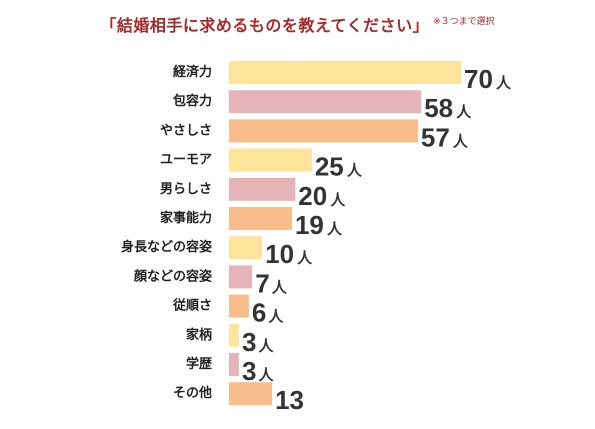 The height and width of the screenshot is (429, 595). I want to click on value-label: 6, so click(259, 313).